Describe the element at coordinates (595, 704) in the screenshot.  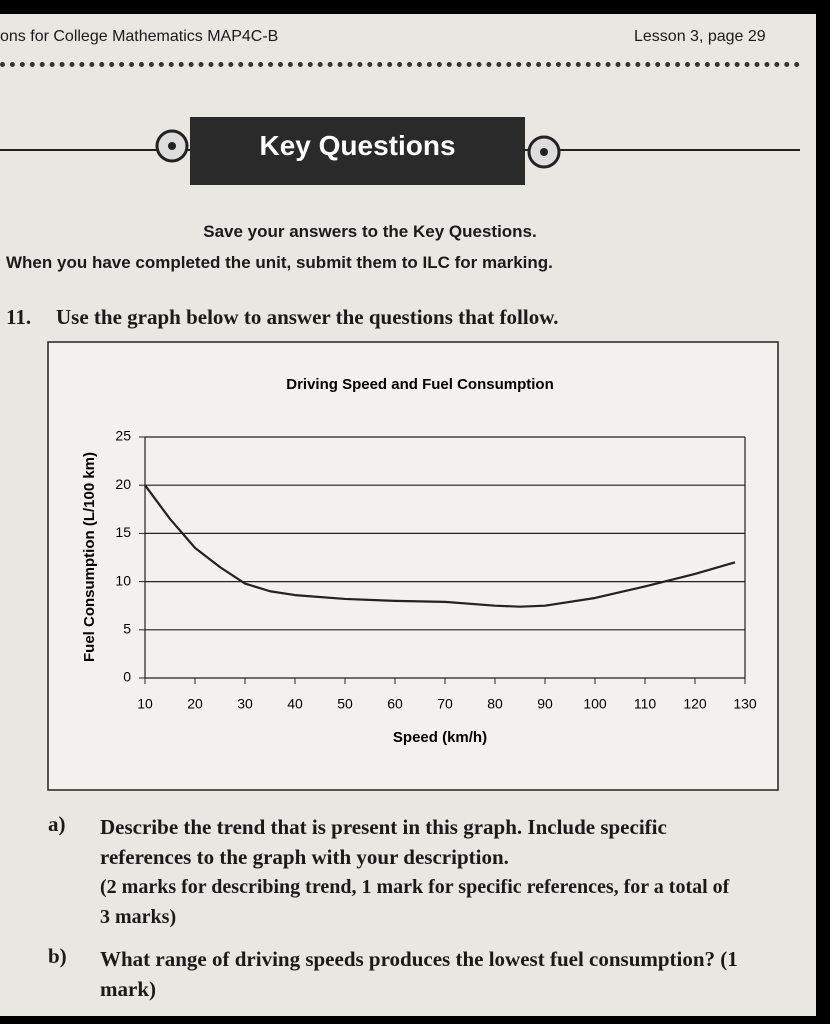
I see `x-tick-label: 100` at that location.